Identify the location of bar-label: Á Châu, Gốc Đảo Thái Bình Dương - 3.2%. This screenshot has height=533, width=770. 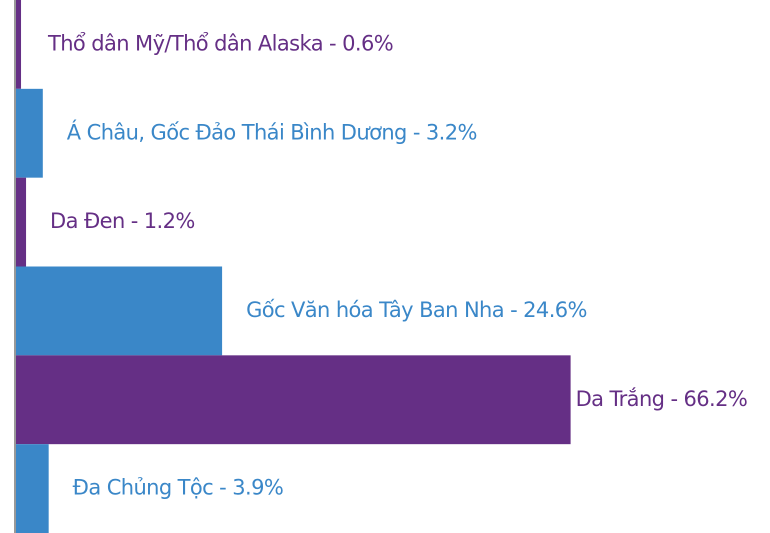
(272, 131).